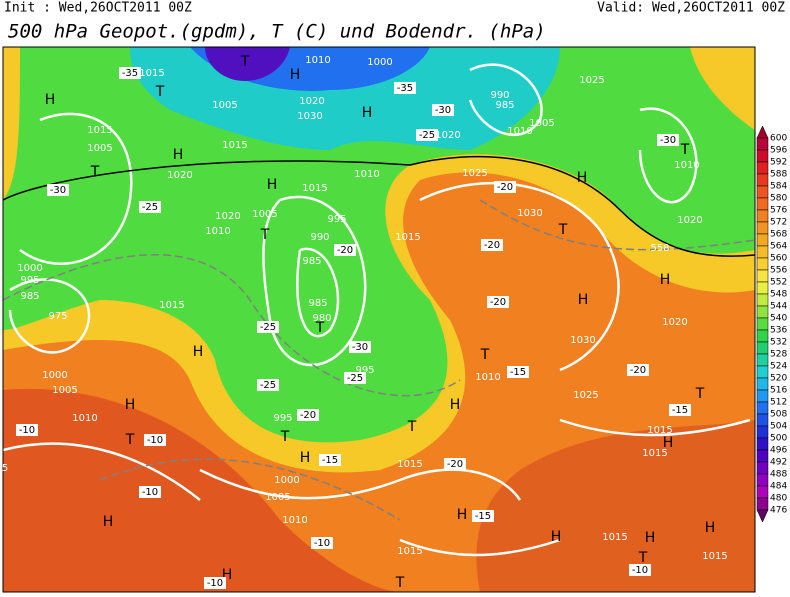  What do you see at coordinates (778, 211) in the screenshot?
I see `colorbar-label: 576` at bounding box center [778, 211].